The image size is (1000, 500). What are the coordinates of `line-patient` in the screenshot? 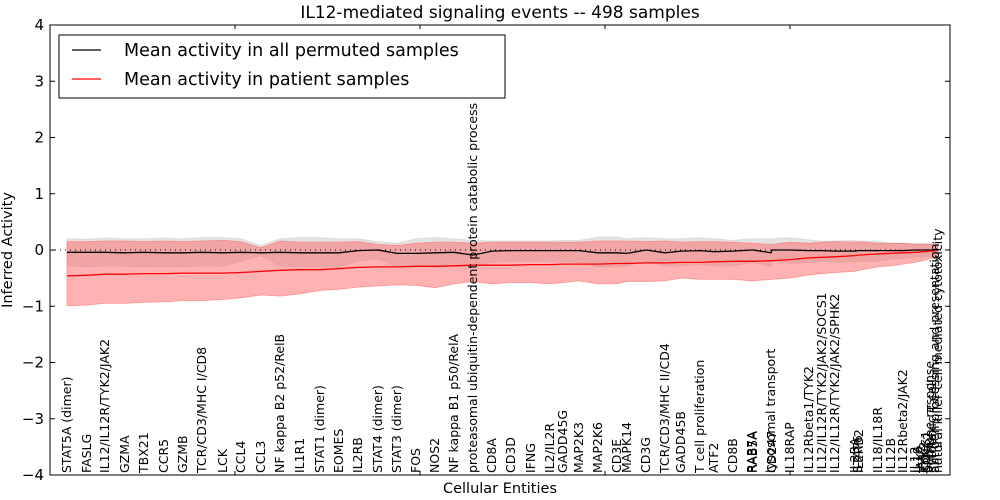 It's located at (502, 262).